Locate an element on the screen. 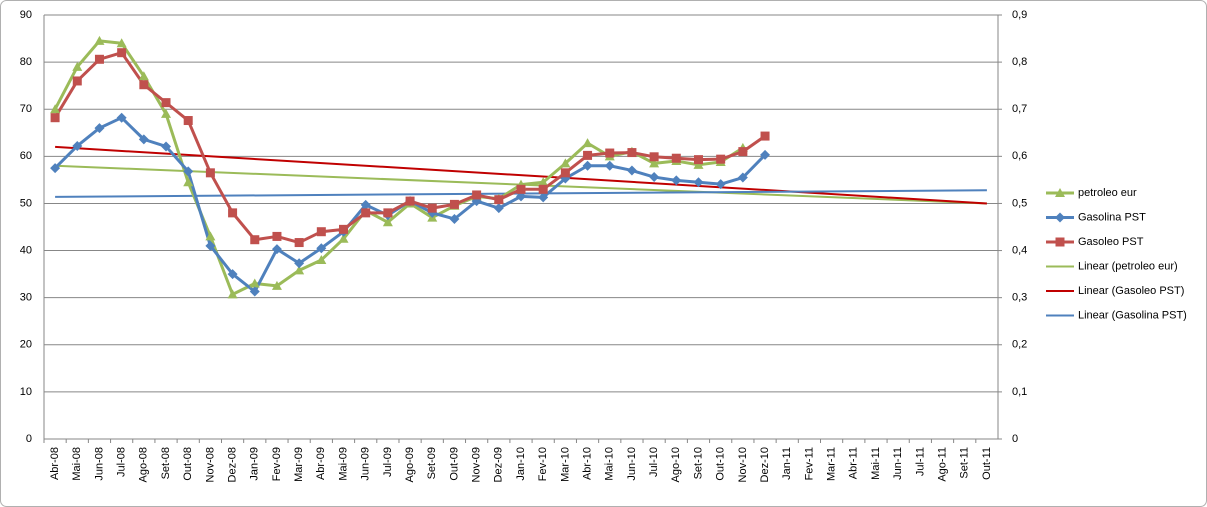 This screenshot has height=507, width=1207. y-tick-label: 20 is located at coordinates (26, 345).